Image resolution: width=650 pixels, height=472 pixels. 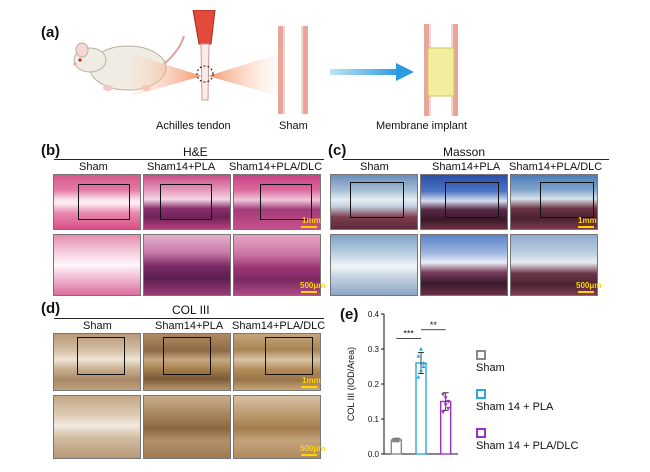 I want to click on y-tick-label: 0.1, so click(x=374, y=419).